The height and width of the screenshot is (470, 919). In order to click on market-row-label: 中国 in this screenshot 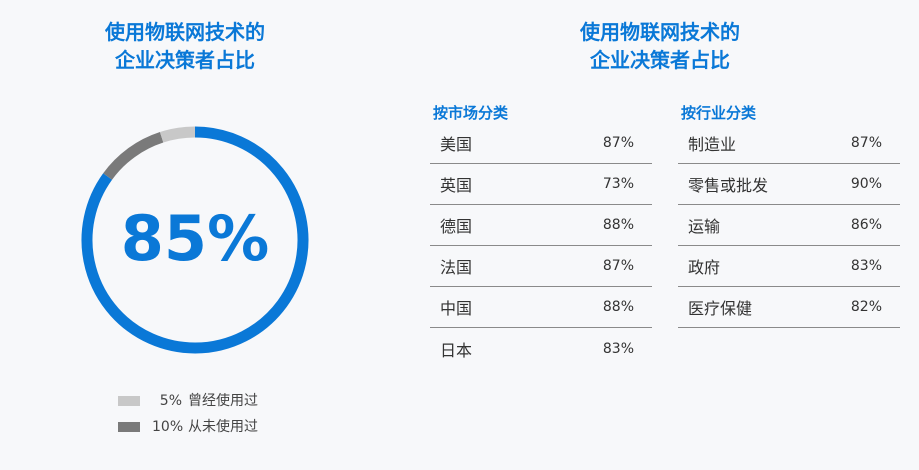, I will do `click(456, 308)`.